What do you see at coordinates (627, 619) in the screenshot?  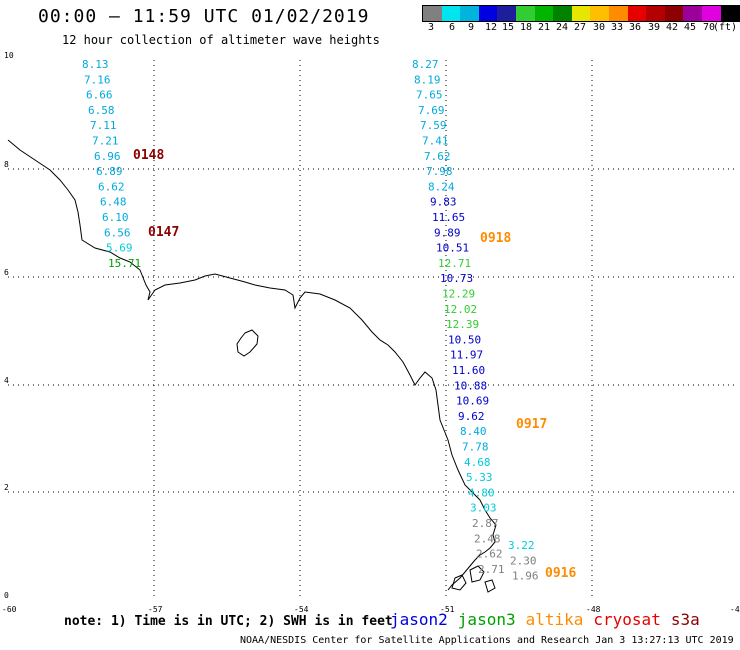 I see `satellite-name: cryosat` at bounding box center [627, 619].